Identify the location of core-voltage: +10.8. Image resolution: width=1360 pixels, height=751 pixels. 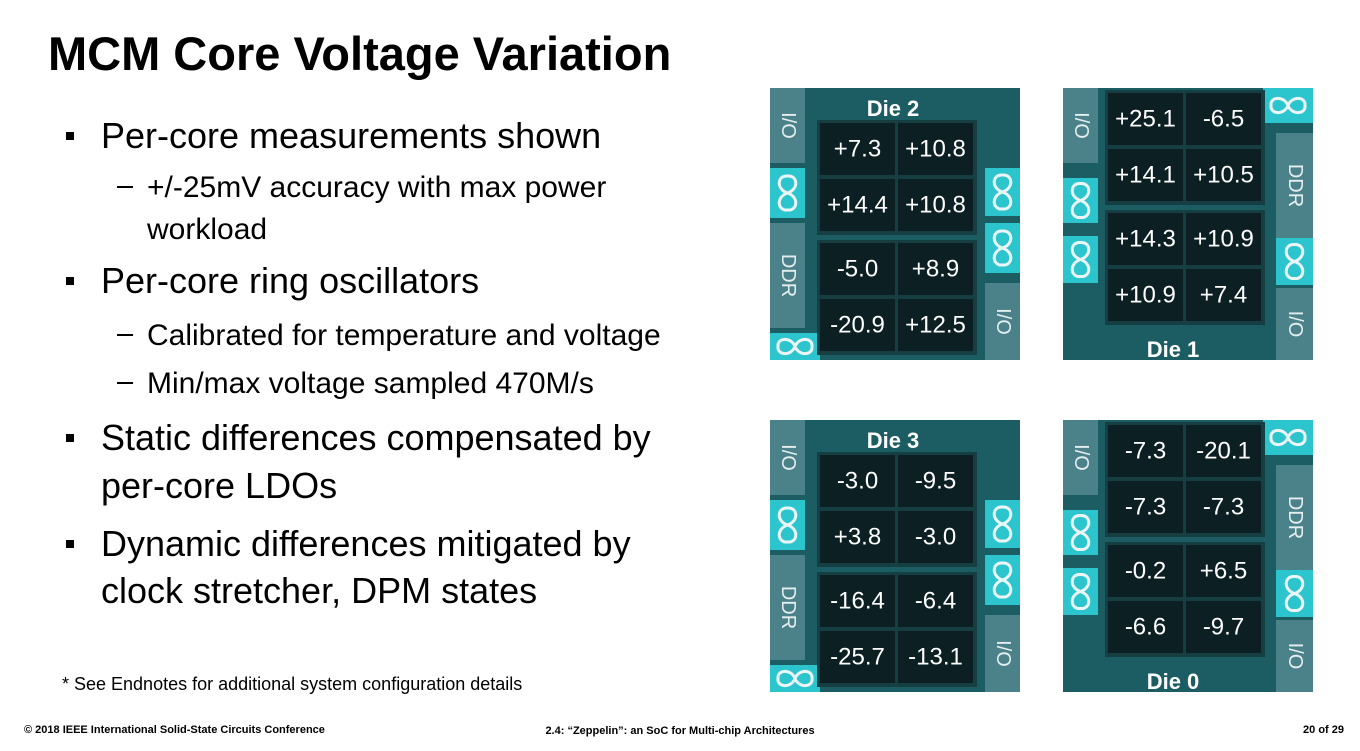
(935, 204).